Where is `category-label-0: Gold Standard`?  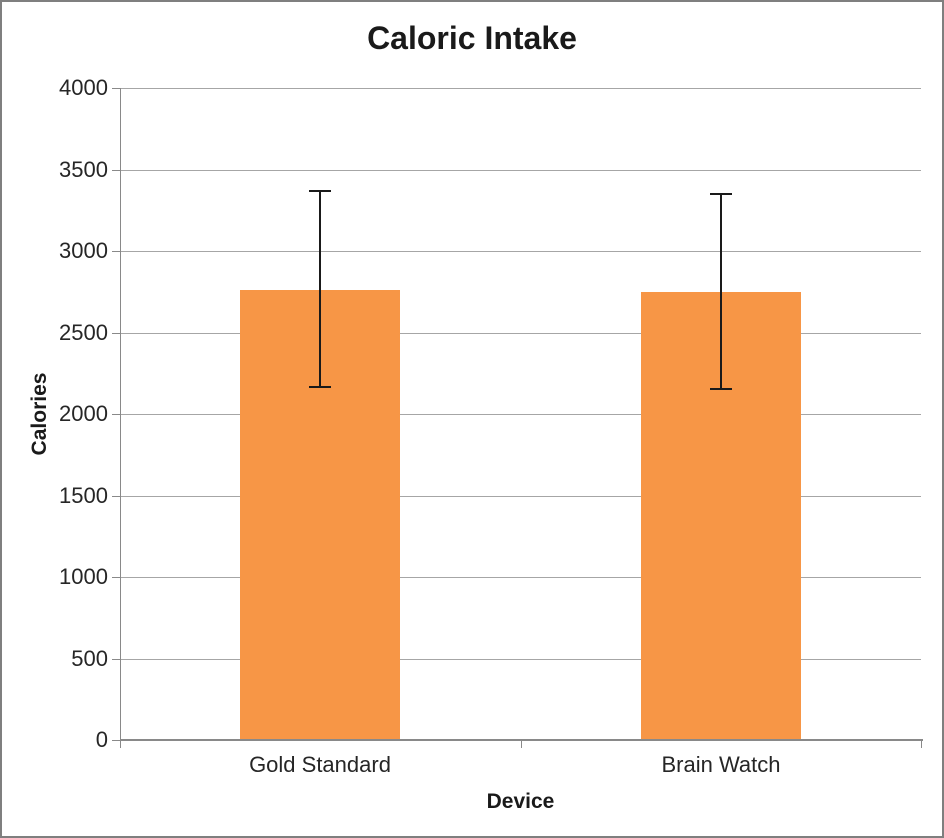
category-label-0: Gold Standard is located at coordinates (320, 764).